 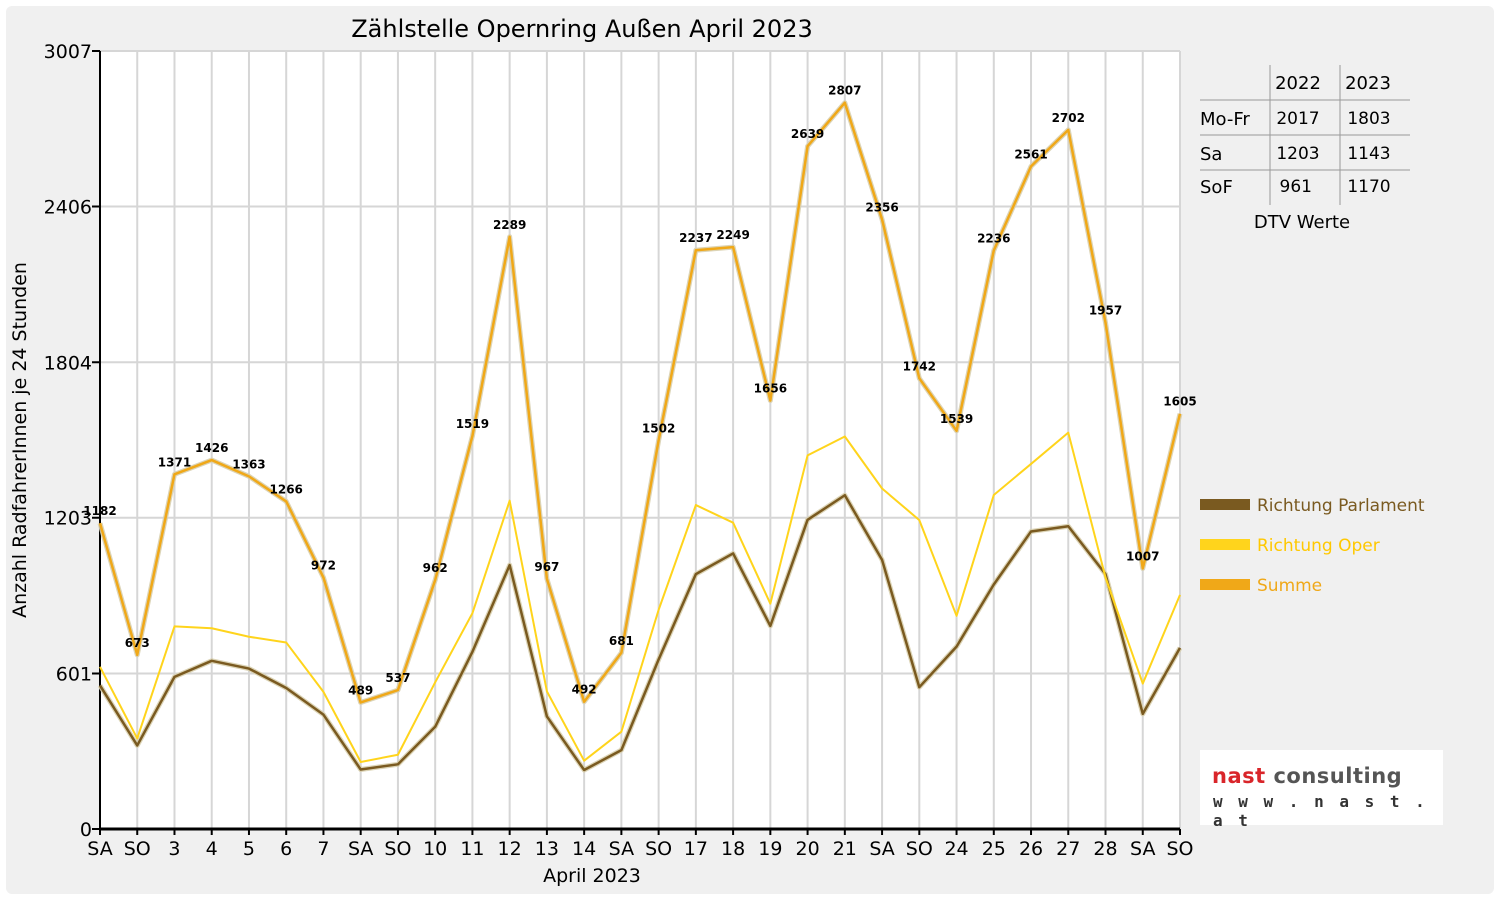 I want to click on data-label: 1371, so click(x=174, y=462).